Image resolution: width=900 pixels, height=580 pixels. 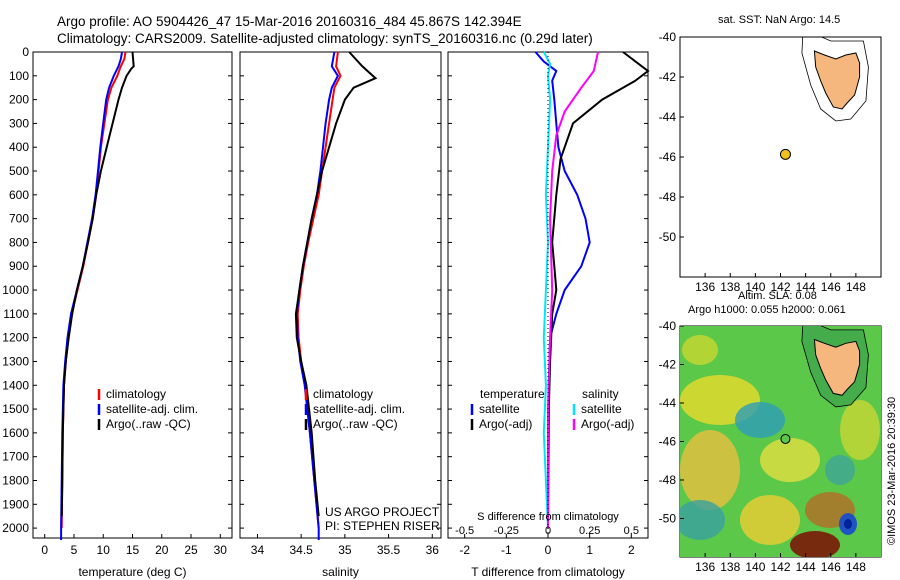 I want to click on legend-label: Argo(..raw -QC), so click(x=355, y=424).